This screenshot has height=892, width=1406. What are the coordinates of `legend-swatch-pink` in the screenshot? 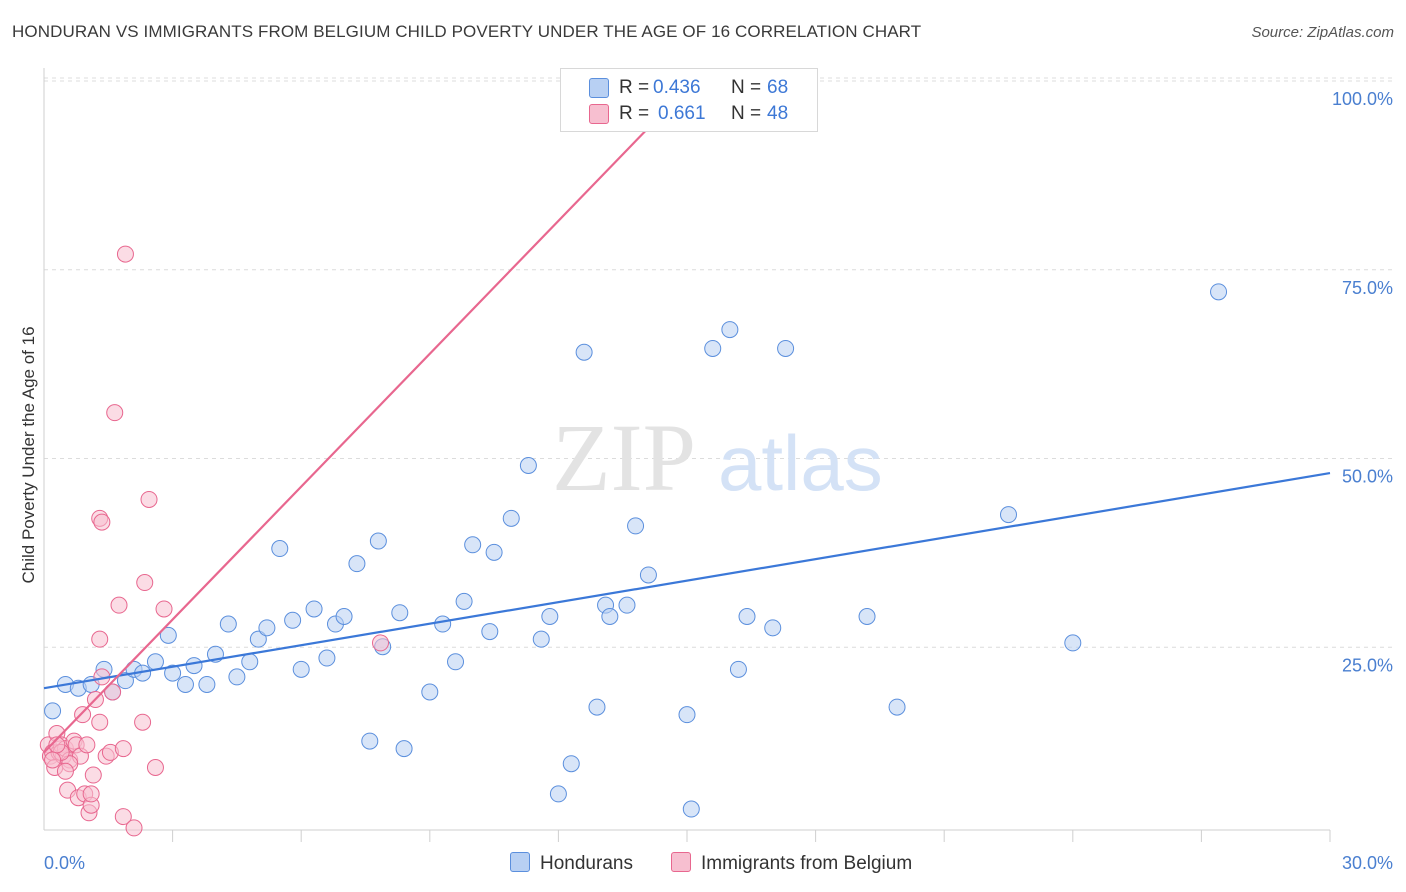 It's located at (599, 114).